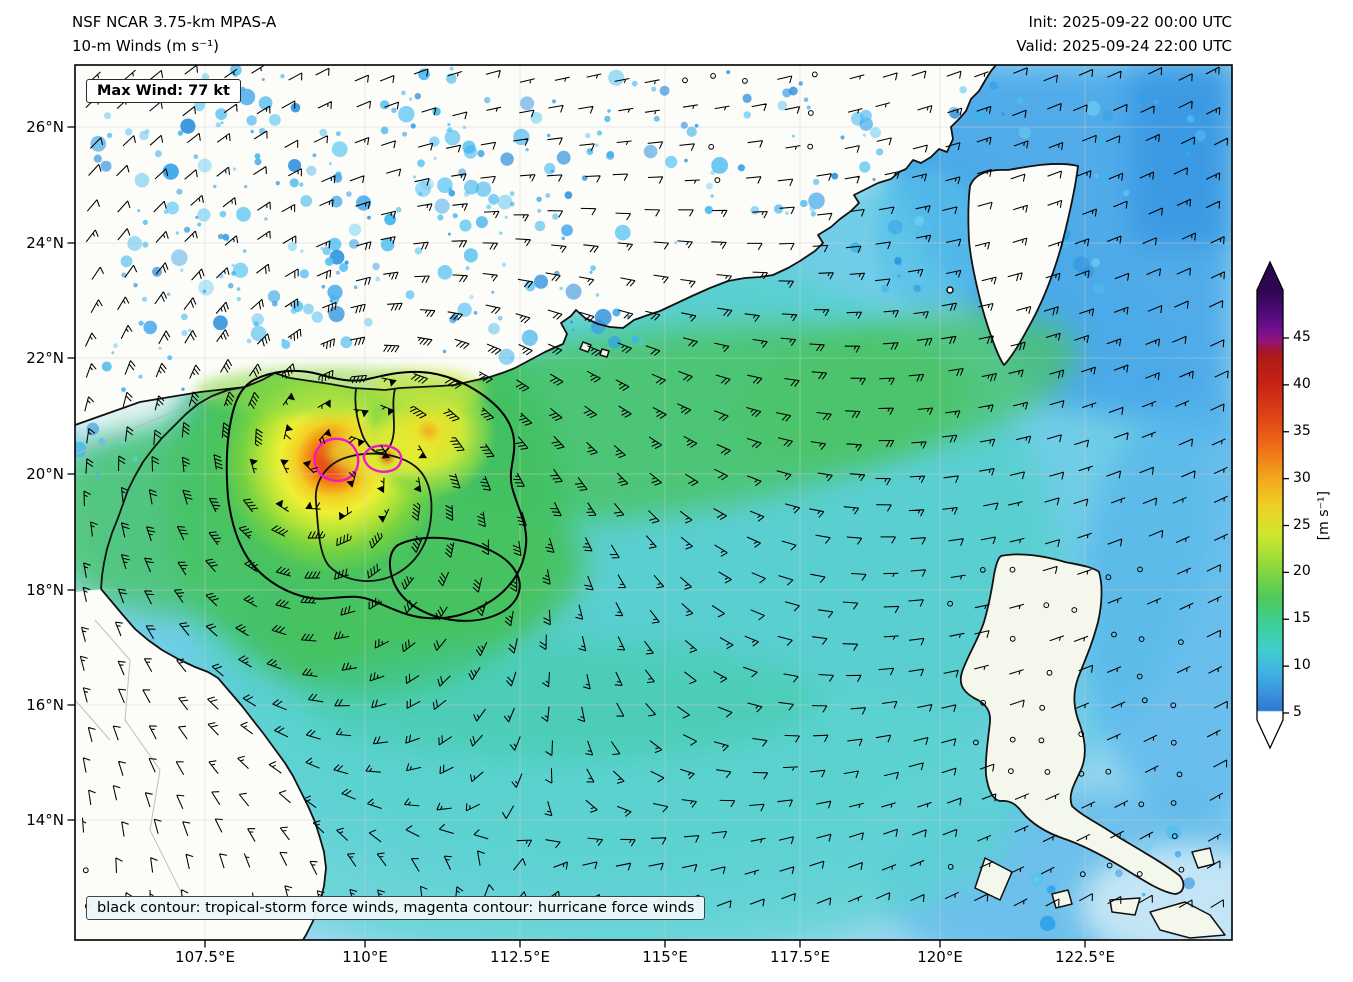 The image size is (1353, 982). I want to click on inland-borders, so click(160, 645).